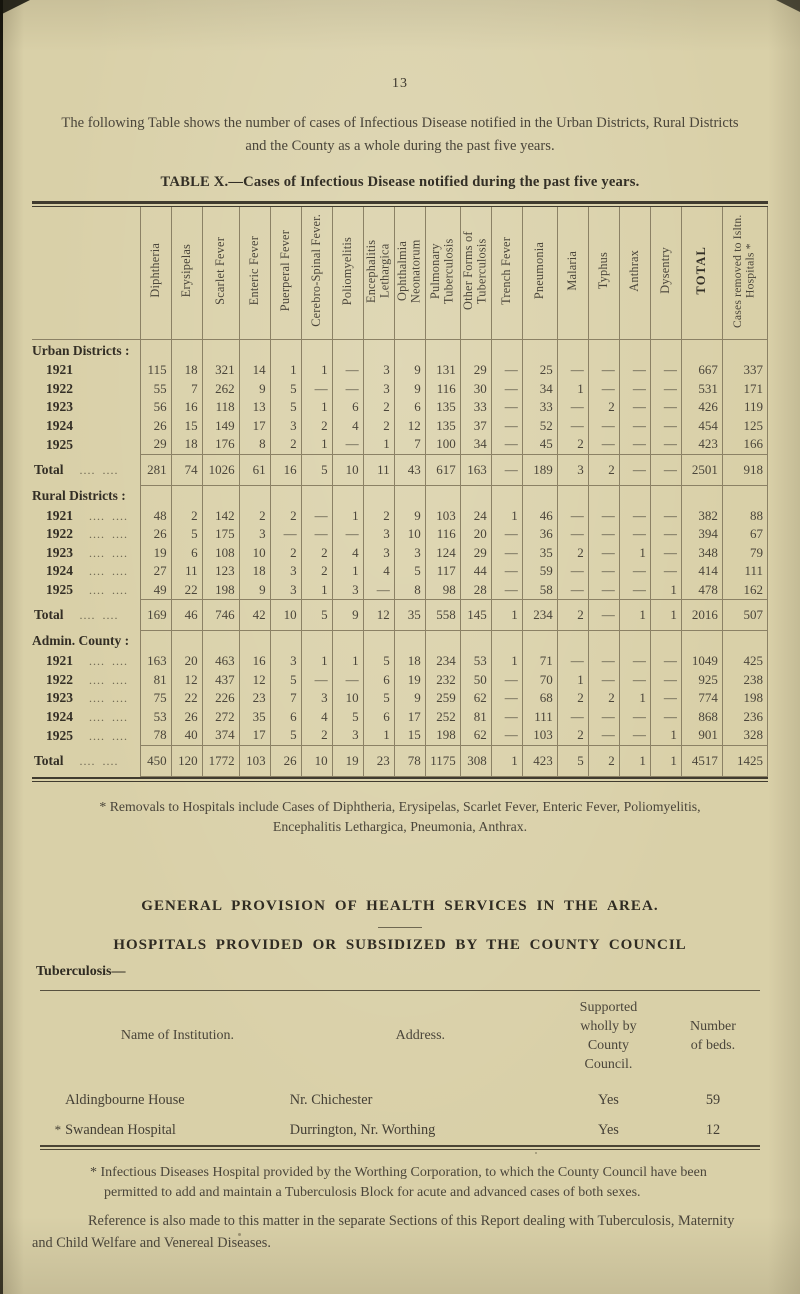  I want to click on disease-count-cell: 198, so click(745, 698).